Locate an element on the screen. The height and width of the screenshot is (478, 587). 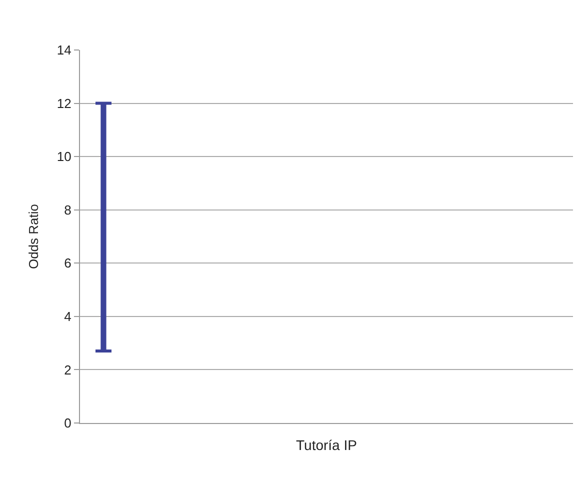
y-tick-label: 2 is located at coordinates (68, 370).